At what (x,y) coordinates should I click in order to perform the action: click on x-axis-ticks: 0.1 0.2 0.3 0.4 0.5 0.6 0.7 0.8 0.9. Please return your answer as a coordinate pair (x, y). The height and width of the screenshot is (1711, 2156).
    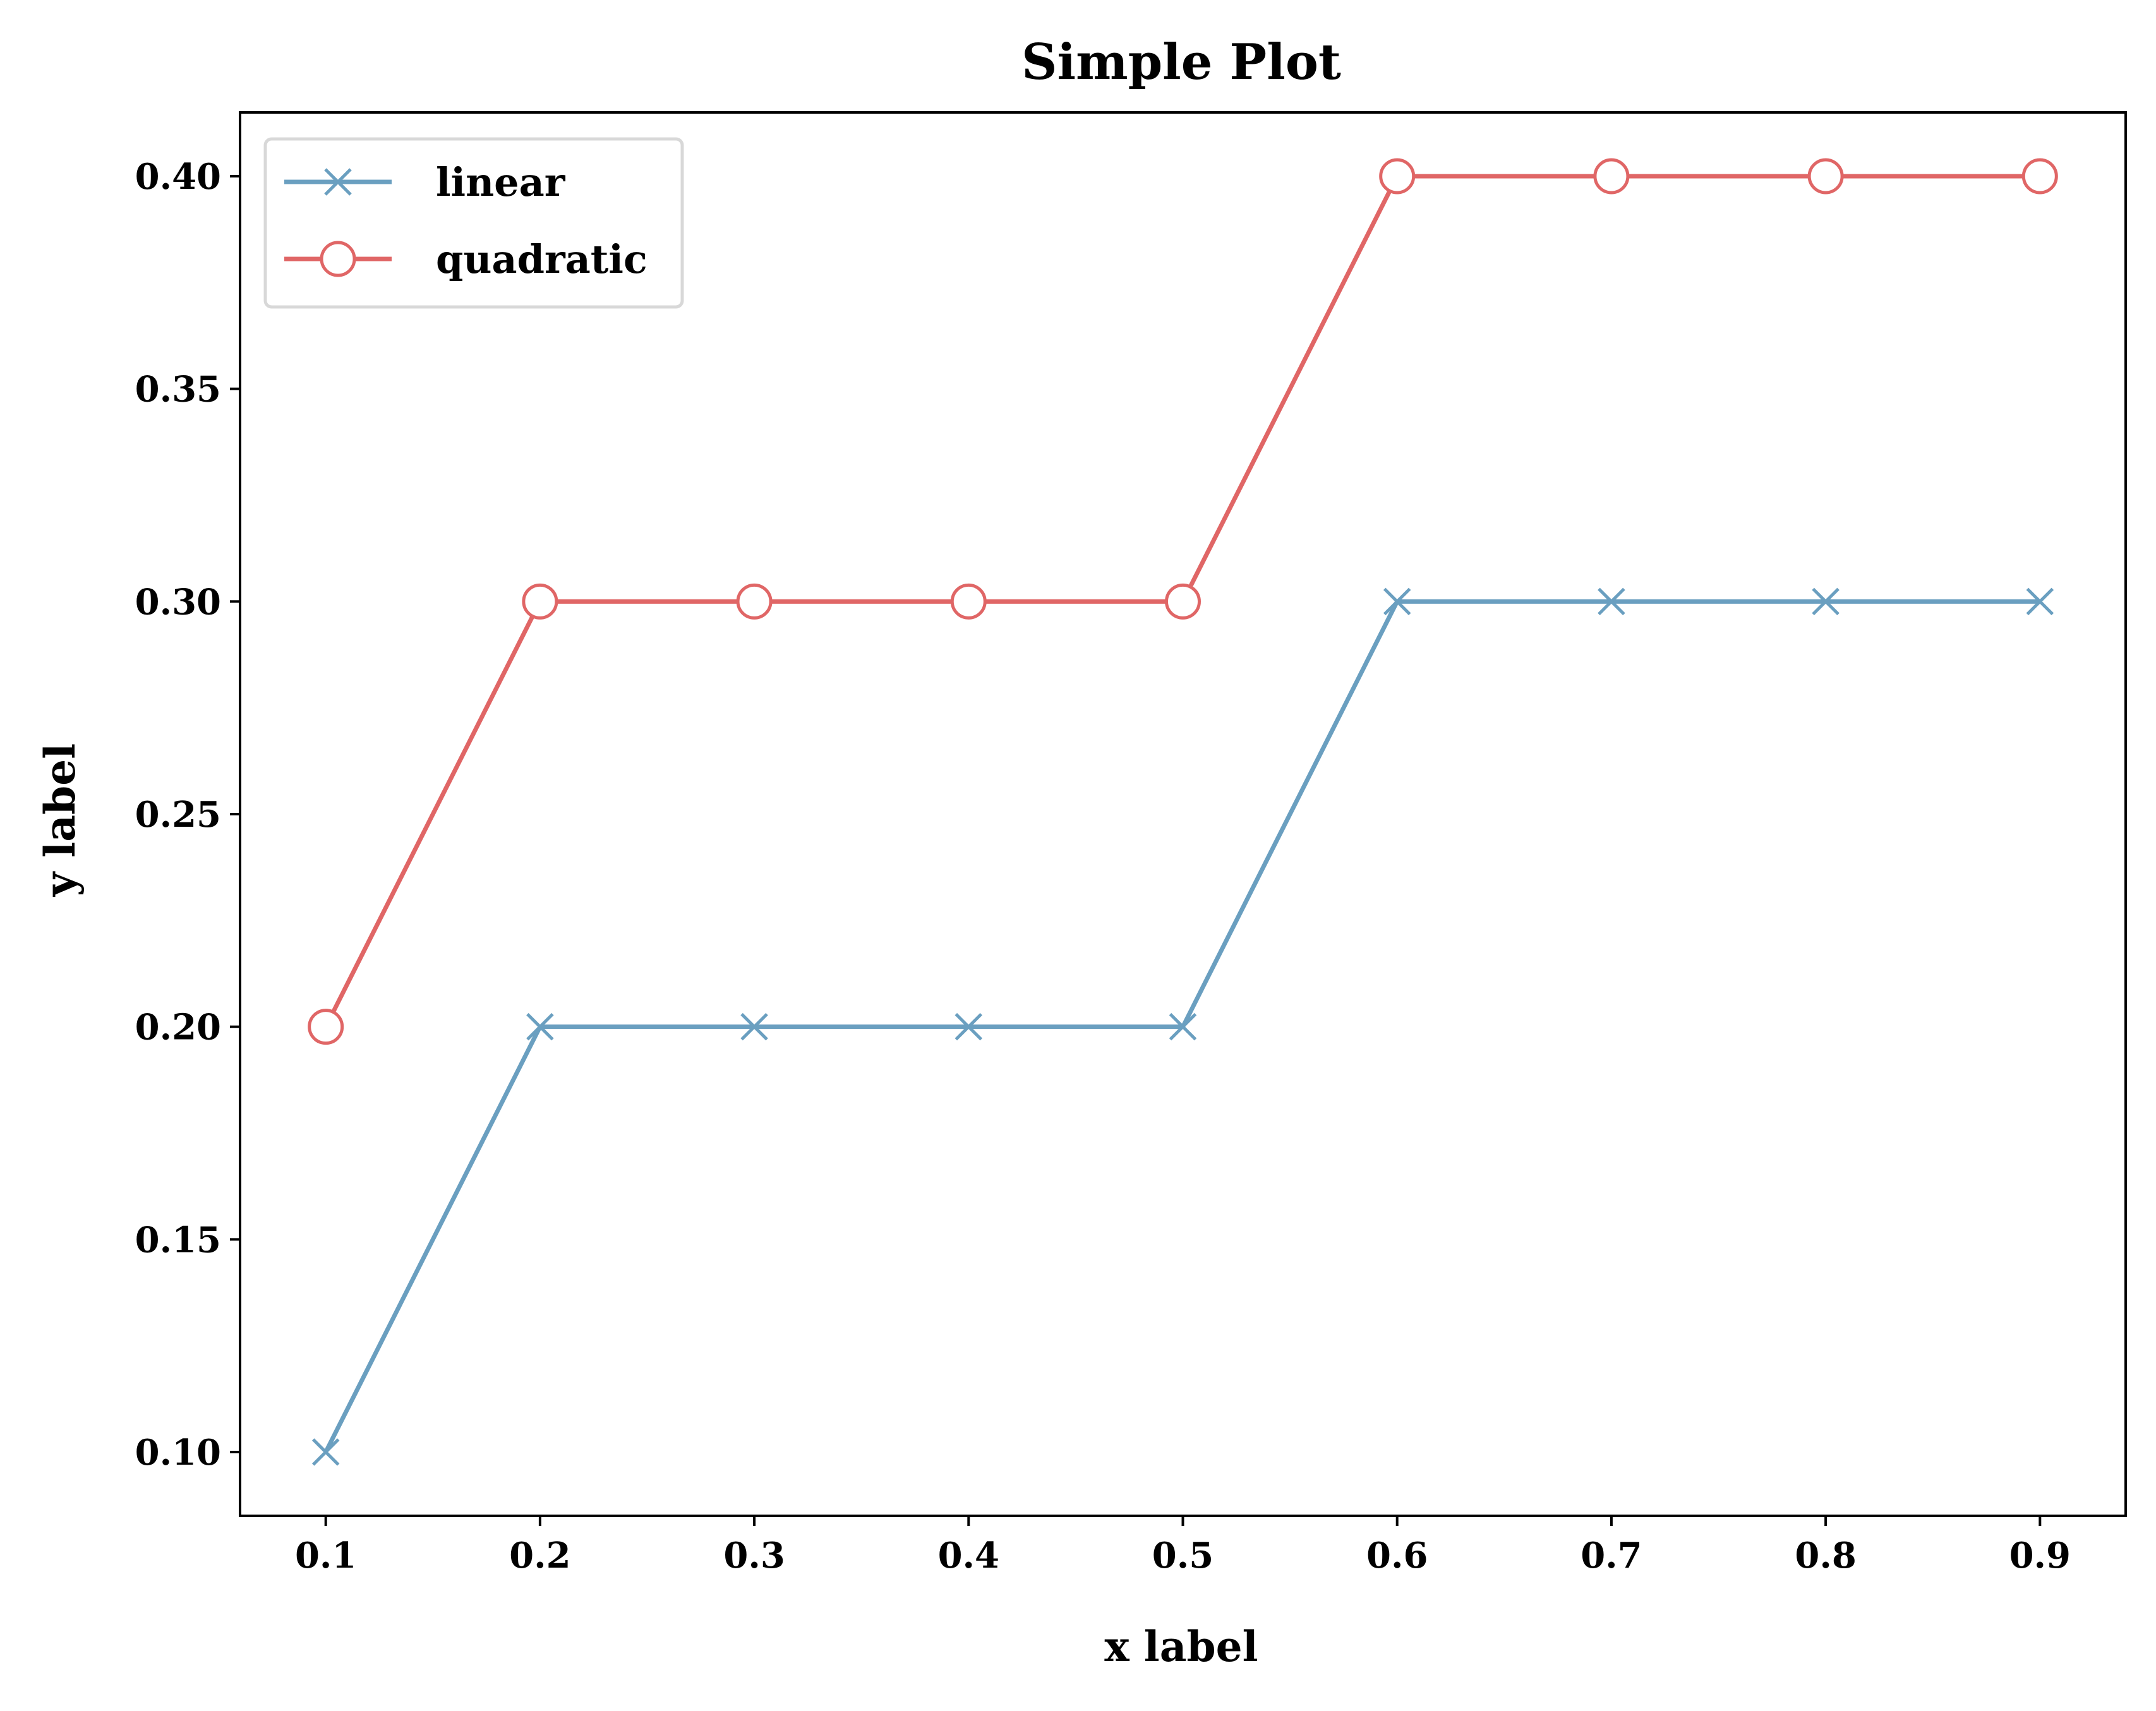
    Looking at the image, I should click on (1183, 1546).